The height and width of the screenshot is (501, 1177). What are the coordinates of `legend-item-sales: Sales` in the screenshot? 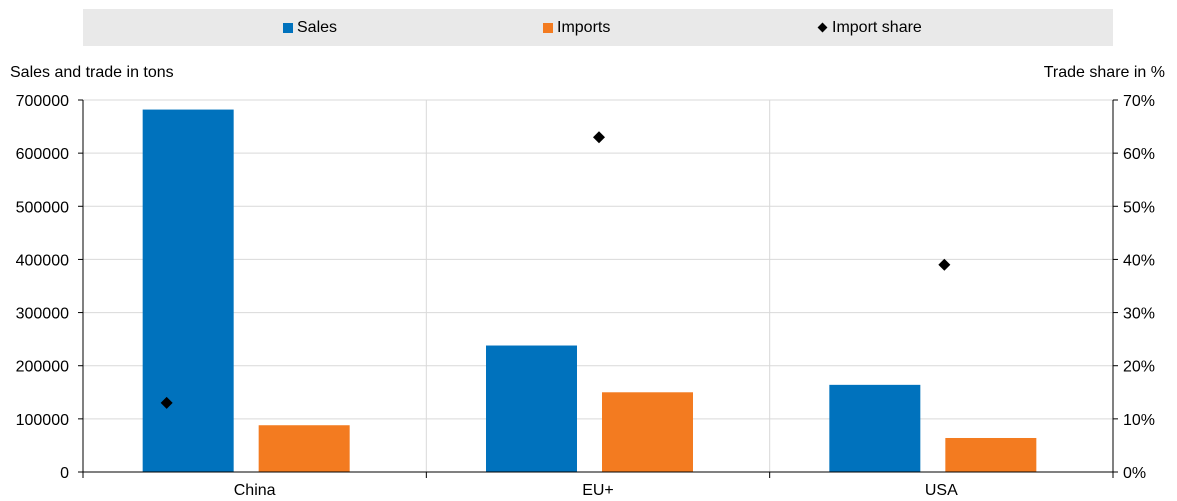 It's located at (310, 27).